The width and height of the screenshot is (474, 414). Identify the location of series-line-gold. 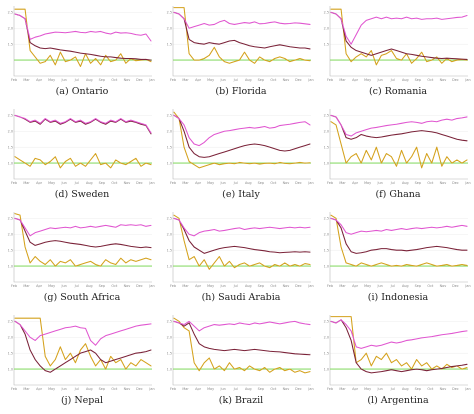
(242, 345).